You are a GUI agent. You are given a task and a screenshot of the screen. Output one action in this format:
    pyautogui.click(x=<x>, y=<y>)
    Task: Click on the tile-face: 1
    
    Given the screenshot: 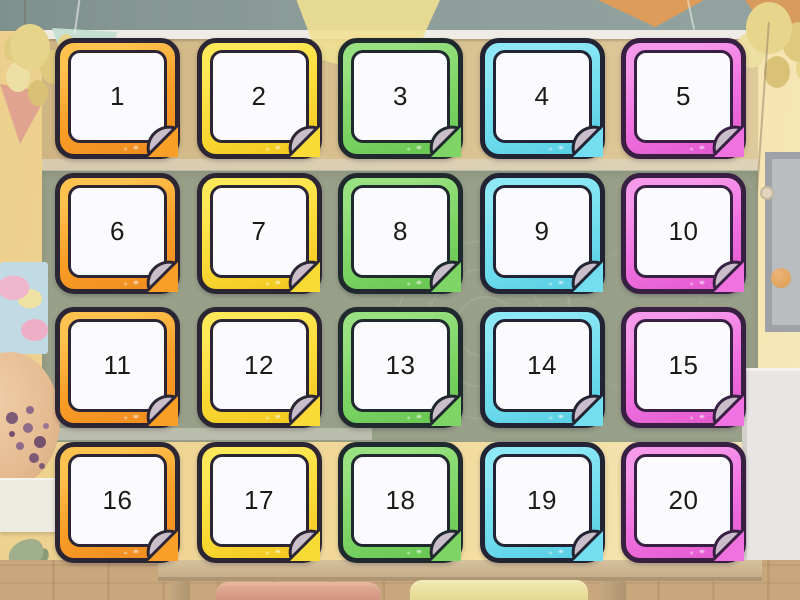 What is the action you would take?
    pyautogui.click(x=117, y=96)
    